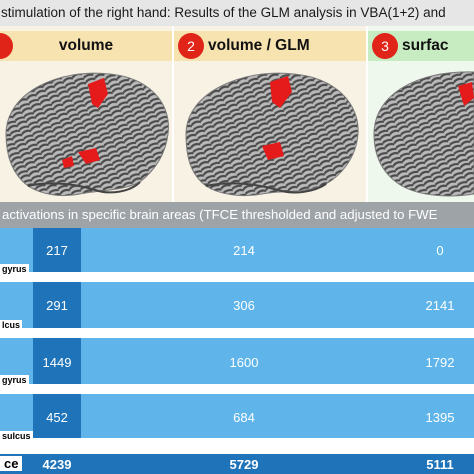 This screenshot has height=474, width=474. I want to click on panel-volume: volume, so click(86, 114).